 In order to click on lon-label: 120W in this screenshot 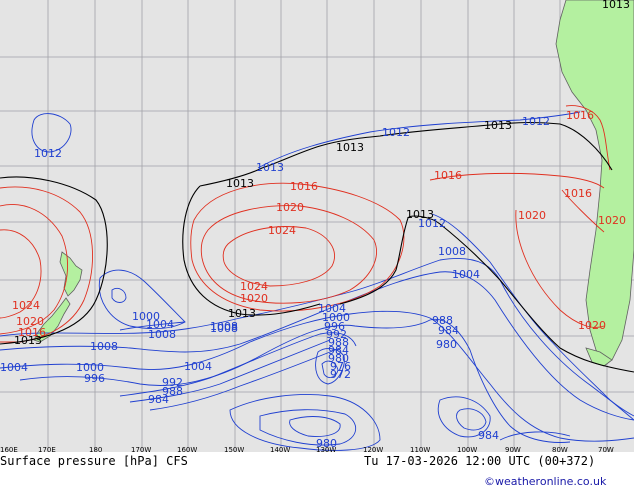, I will do `click(373, 450)`.